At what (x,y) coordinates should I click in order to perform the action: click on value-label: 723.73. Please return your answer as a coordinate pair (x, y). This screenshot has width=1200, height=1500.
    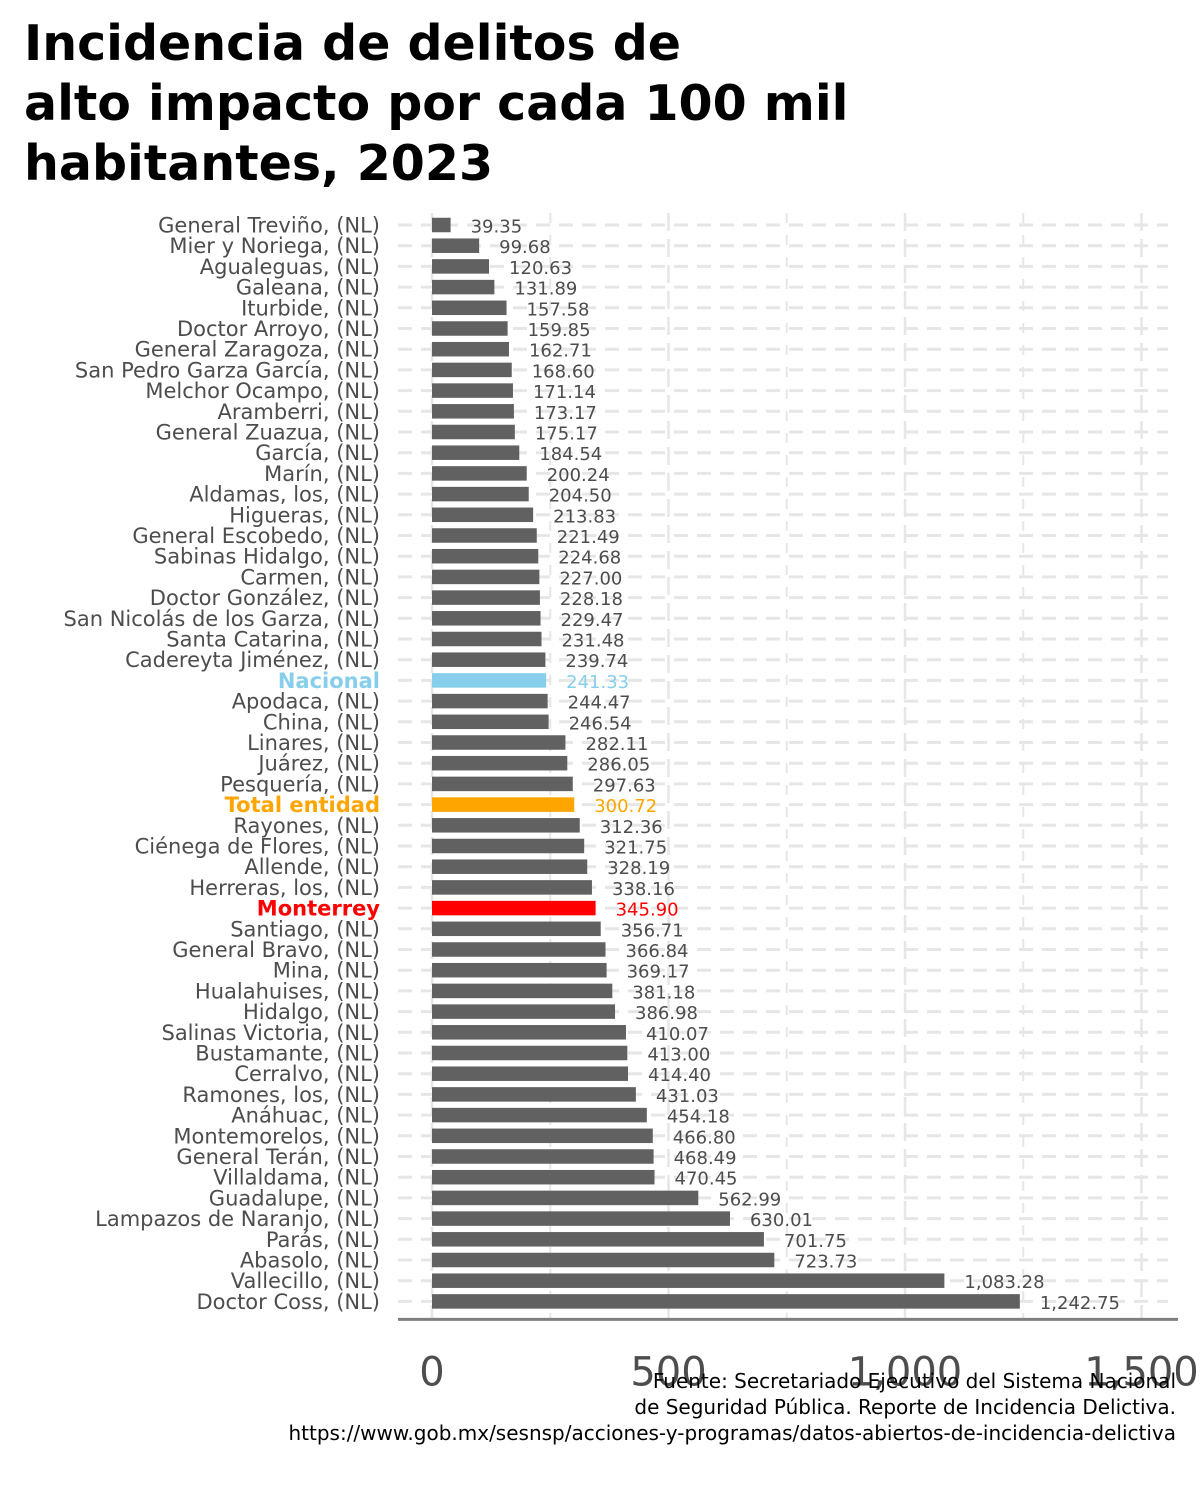
    Looking at the image, I should click on (825, 1262).